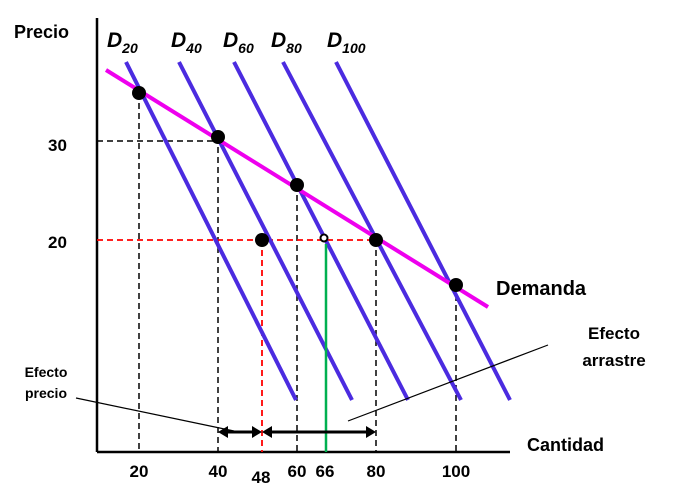 The height and width of the screenshot is (504, 684). What do you see at coordinates (297, 471) in the screenshot?
I see `quantity-tick-60: 60` at bounding box center [297, 471].